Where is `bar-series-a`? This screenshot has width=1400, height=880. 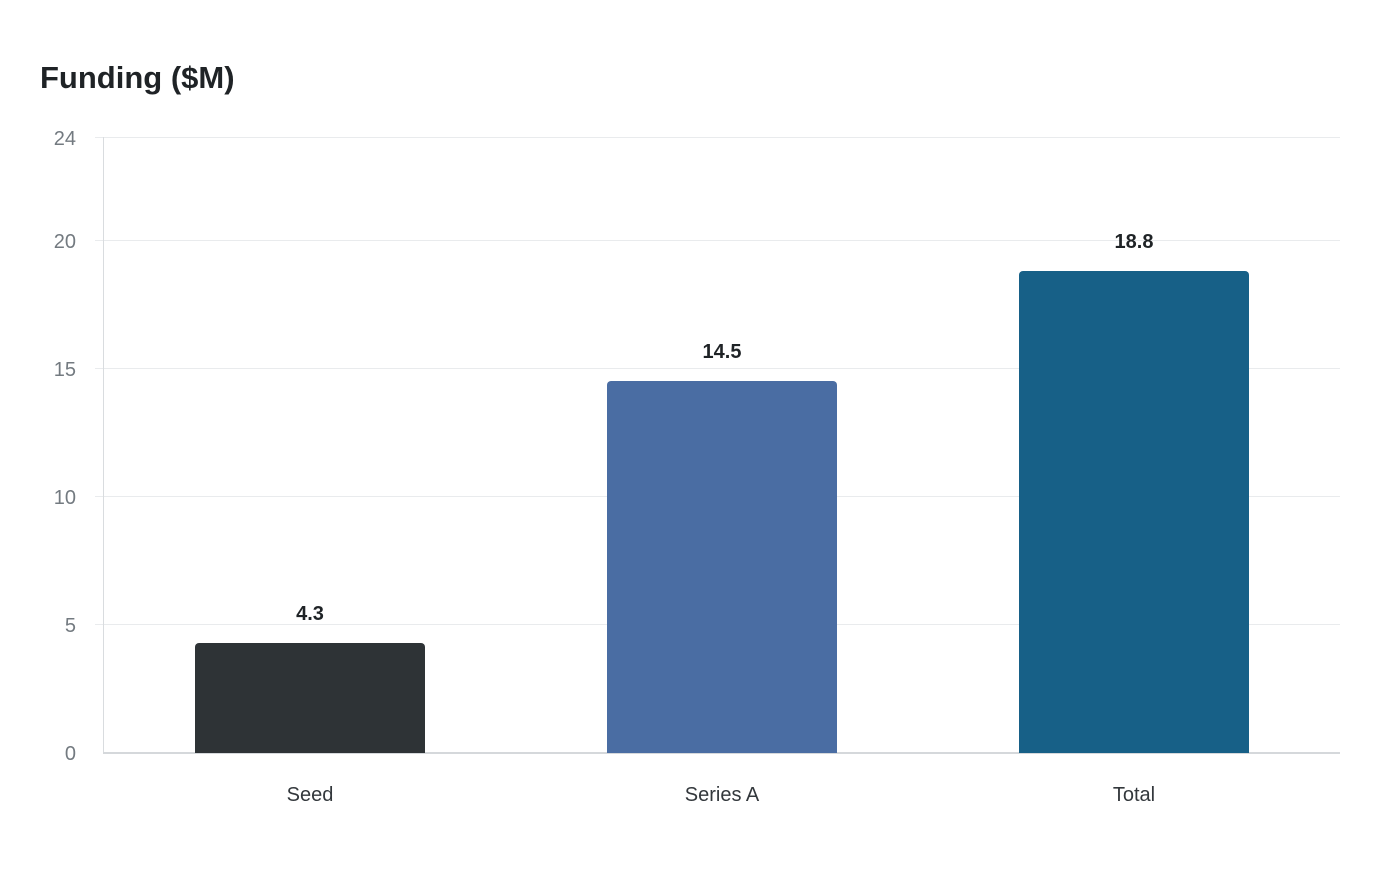
bar-series-a is located at coordinates (722, 567).